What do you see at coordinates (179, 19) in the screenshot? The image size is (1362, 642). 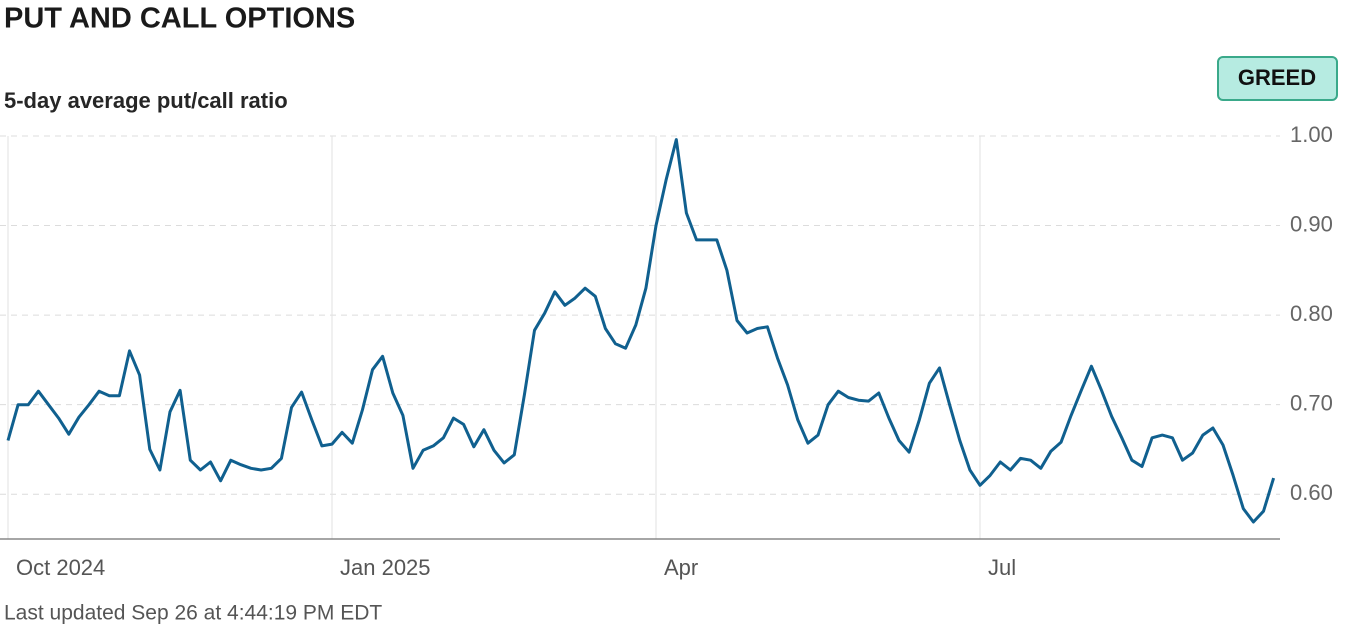 I see `chart-title: PUT AND CALL OPTIONS` at bounding box center [179, 19].